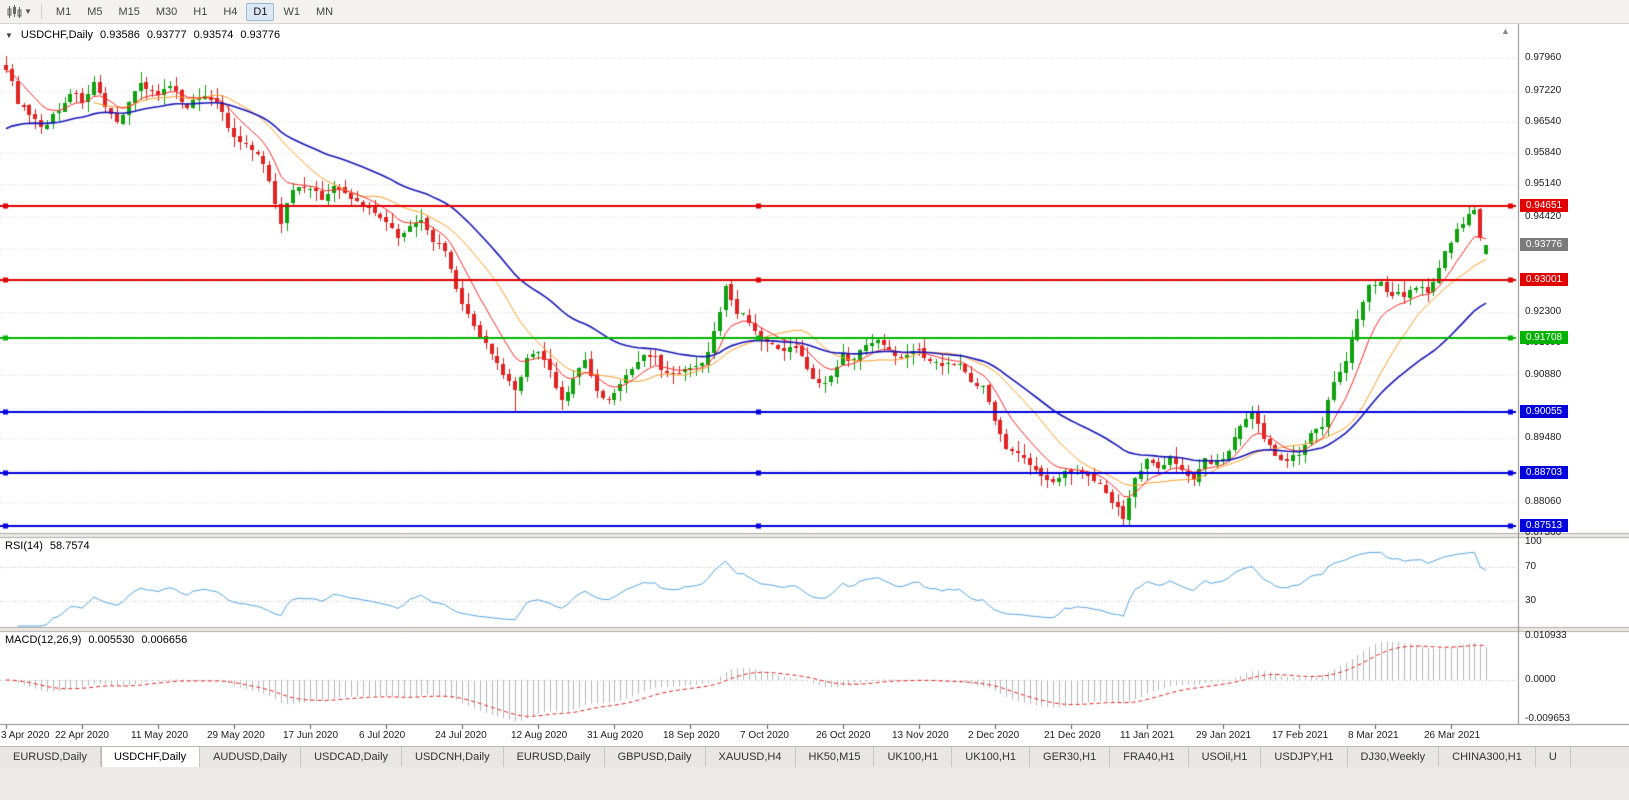  I want to click on bottom-tab-xauusd-h4: XAUUSD,H4, so click(750, 757).